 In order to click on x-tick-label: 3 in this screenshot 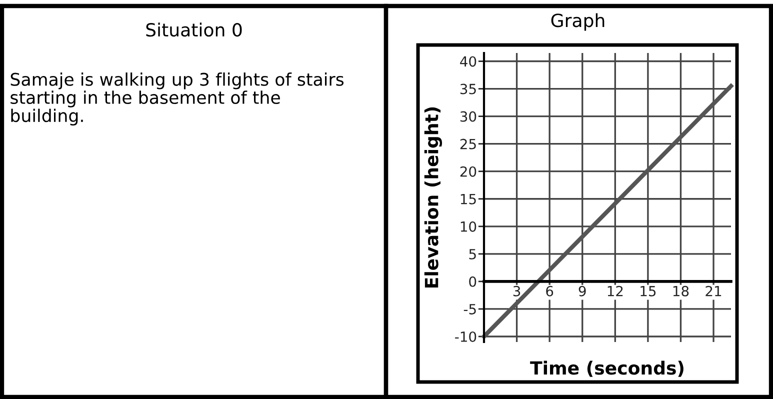, I will do `click(516, 291)`.